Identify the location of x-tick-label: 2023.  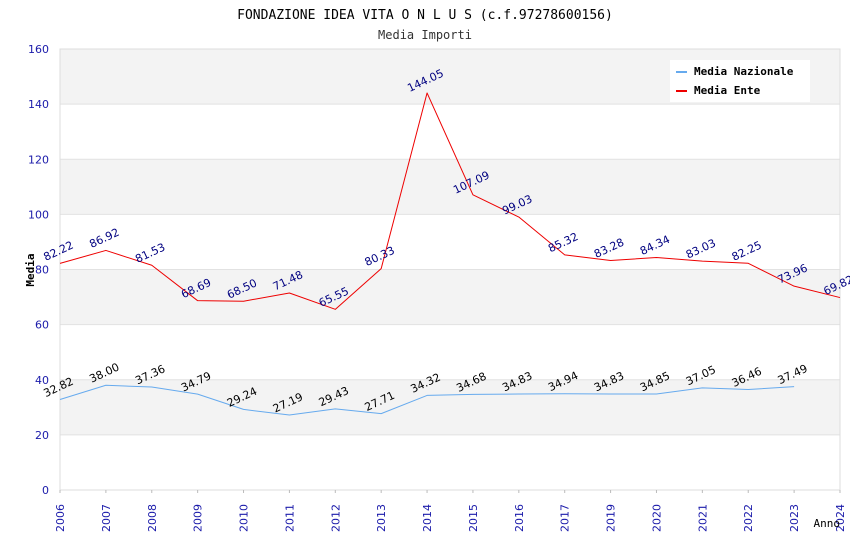
(794, 518).